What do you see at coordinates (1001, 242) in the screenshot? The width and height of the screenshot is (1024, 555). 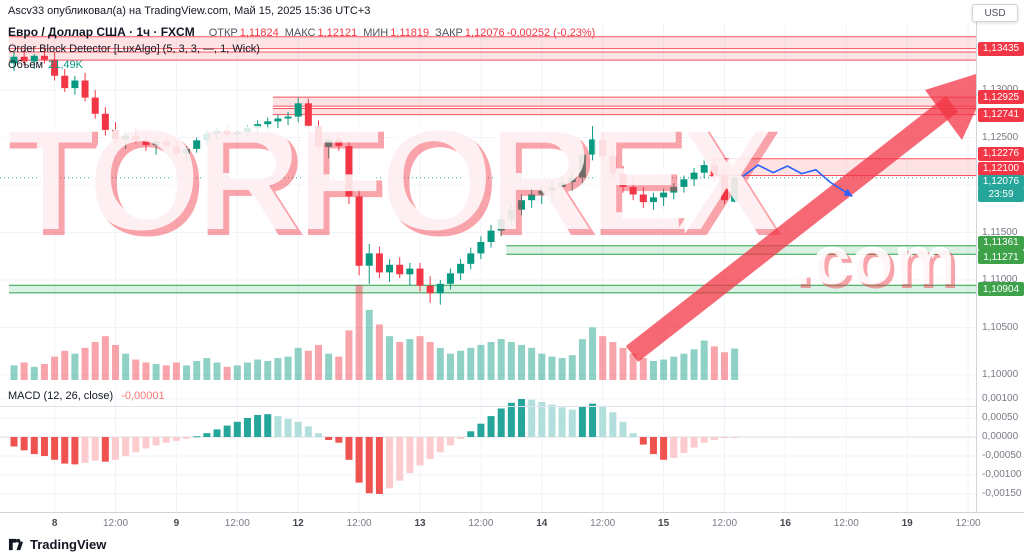 I see `price-badge: 1,11361` at bounding box center [1001, 242].